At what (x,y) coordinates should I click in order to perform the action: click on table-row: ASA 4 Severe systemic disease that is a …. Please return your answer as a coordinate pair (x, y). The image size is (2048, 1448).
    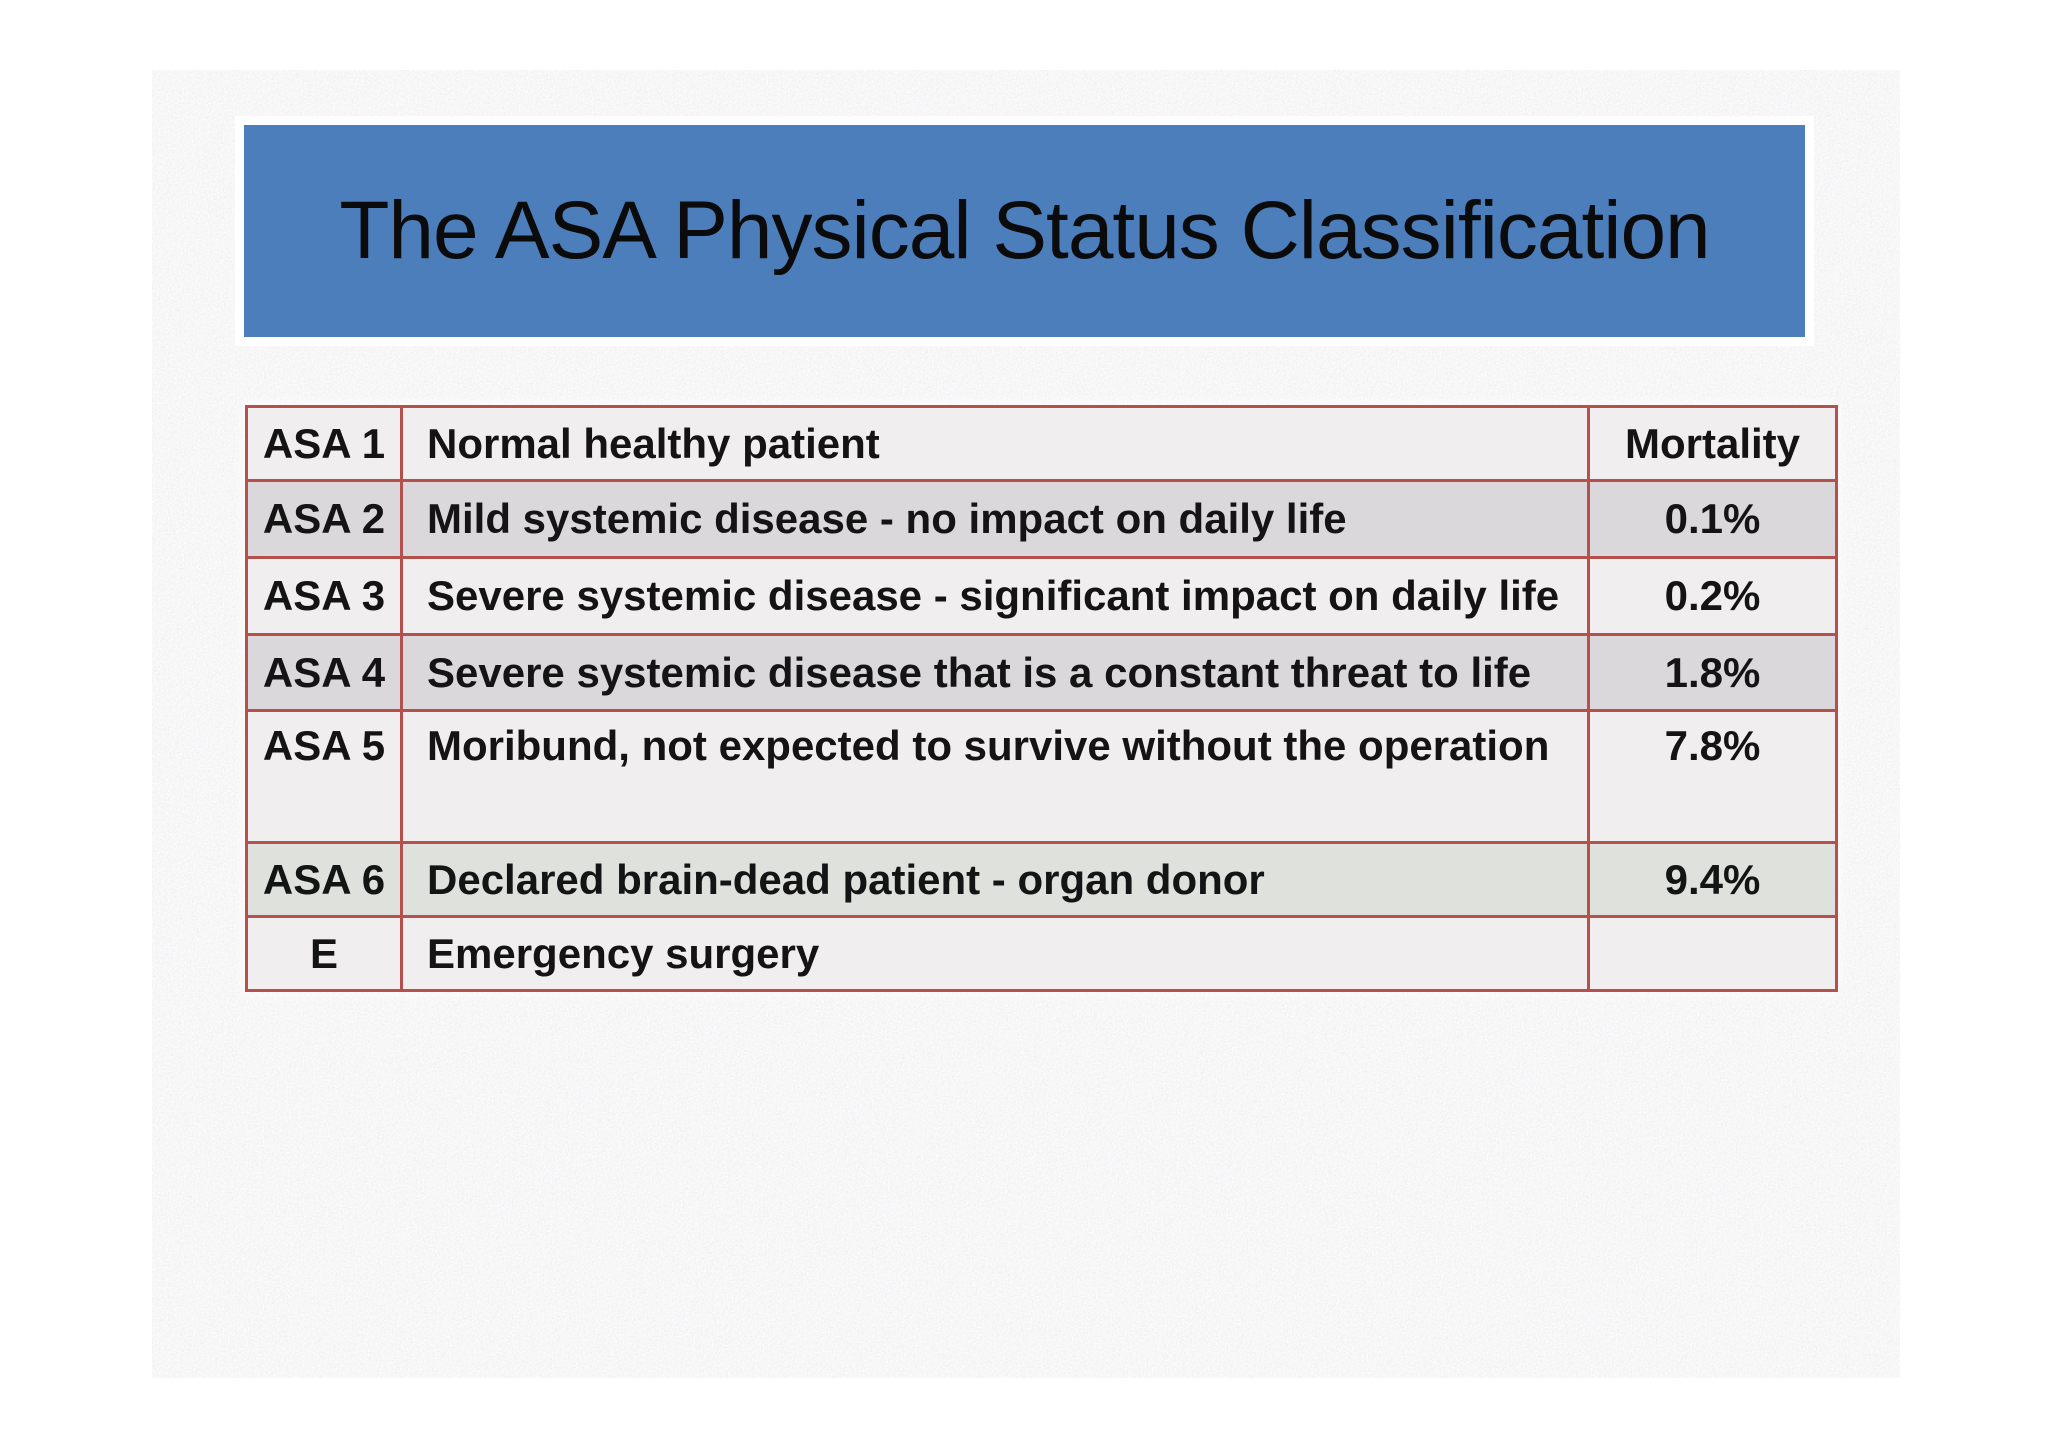
    Looking at the image, I should click on (1041, 672).